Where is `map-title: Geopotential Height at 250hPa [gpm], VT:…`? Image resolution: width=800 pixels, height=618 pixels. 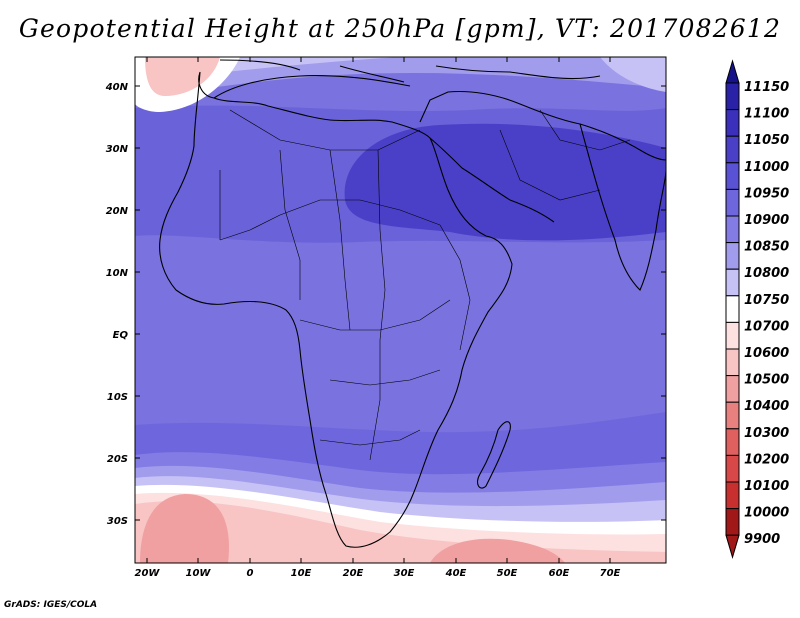 map-title: Geopotential Height at 250hPa [gpm], VT:… is located at coordinates (400, 28).